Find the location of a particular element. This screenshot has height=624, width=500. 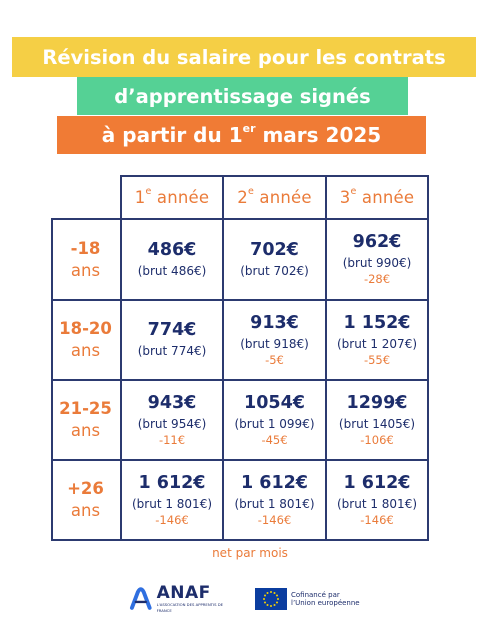

net-salary: 774€ is located at coordinates (172, 330).